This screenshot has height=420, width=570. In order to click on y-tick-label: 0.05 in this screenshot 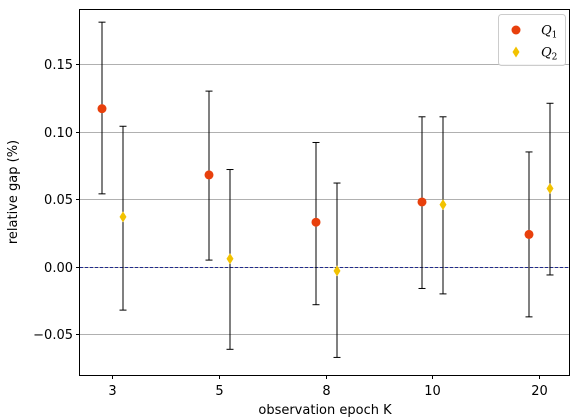, I will do `click(58, 200)`.